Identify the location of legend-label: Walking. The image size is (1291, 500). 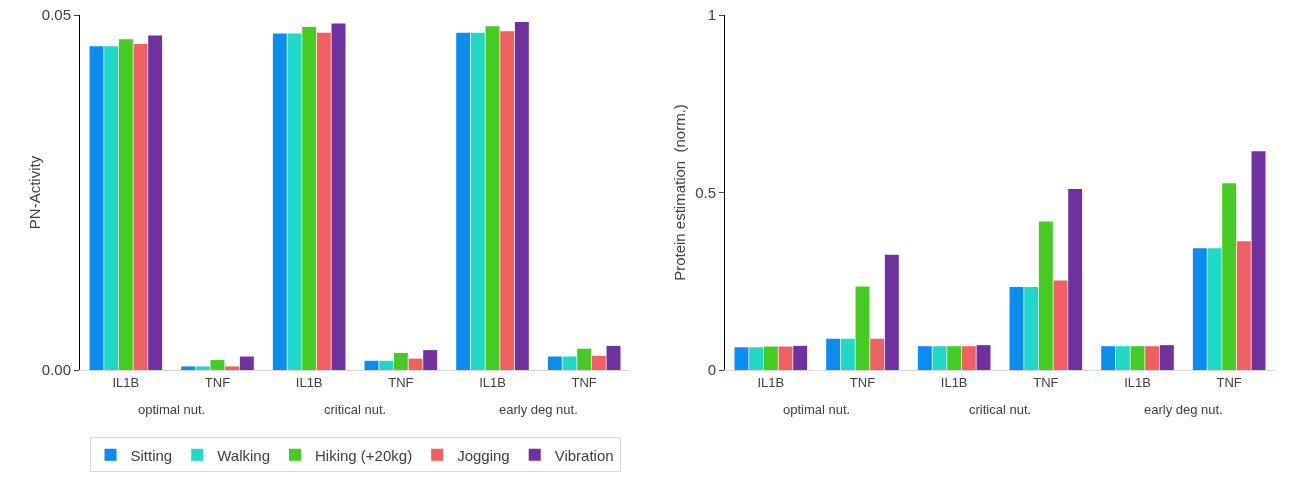
(243, 455).